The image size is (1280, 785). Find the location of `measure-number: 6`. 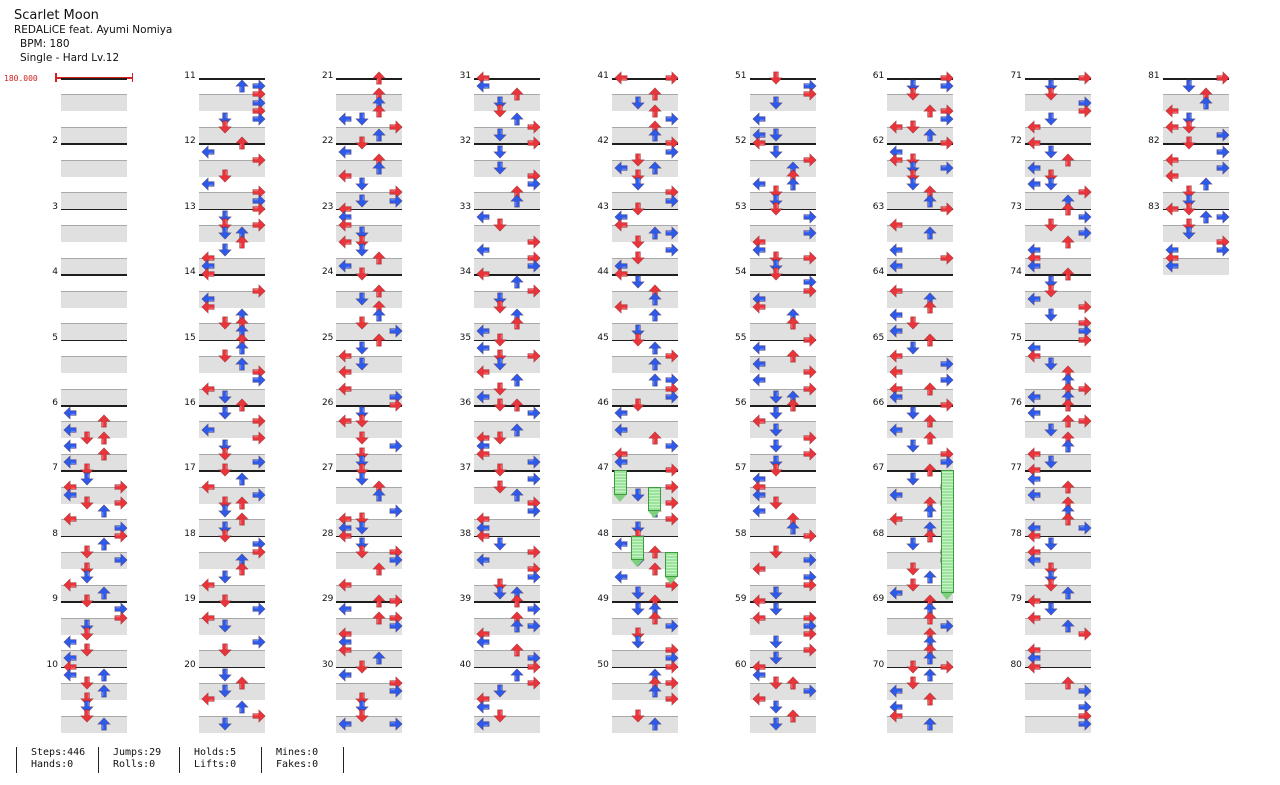

measure-number: 6 is located at coordinates (55, 403).